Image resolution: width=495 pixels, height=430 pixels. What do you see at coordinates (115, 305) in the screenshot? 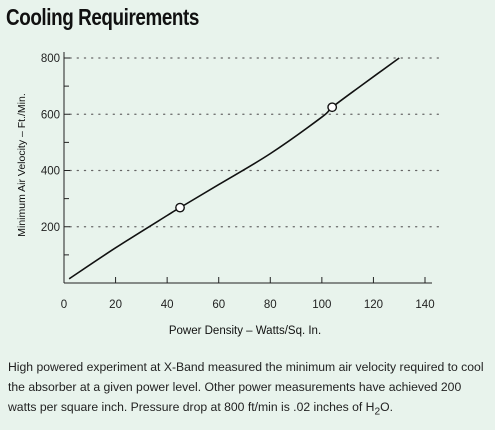
I see `x-tick-label-20: 20` at bounding box center [115, 305].